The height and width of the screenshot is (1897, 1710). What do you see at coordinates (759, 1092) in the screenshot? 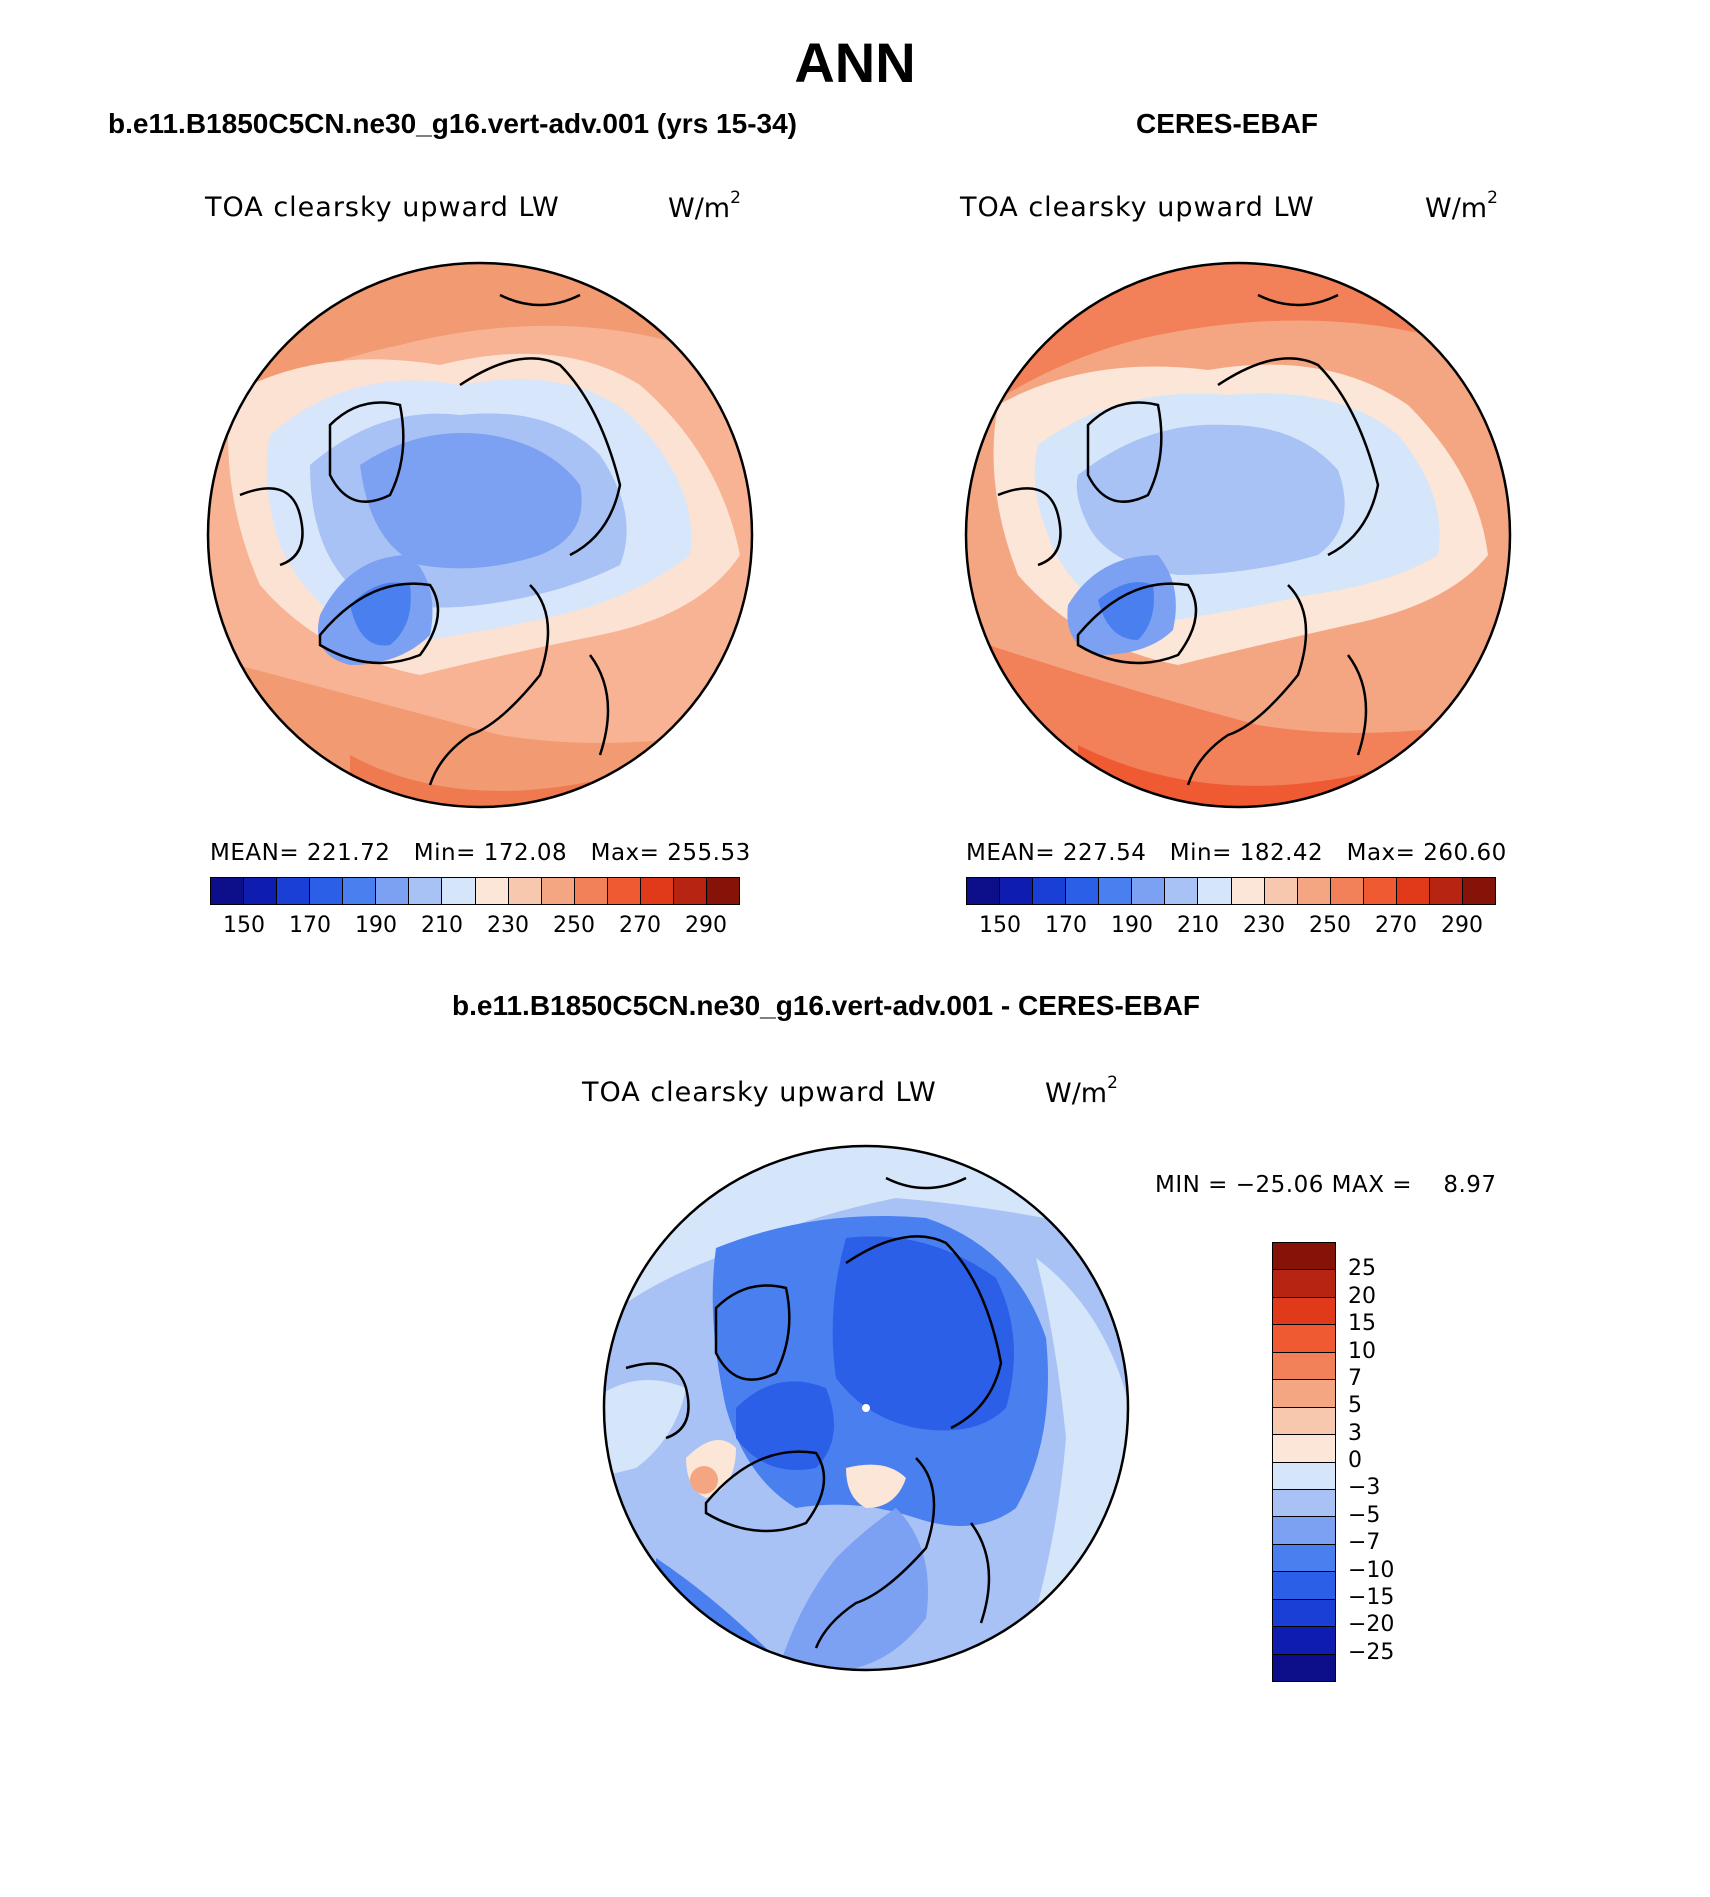
I see `diff-panel-variable: TOA clearsky upward LW` at bounding box center [759, 1092].